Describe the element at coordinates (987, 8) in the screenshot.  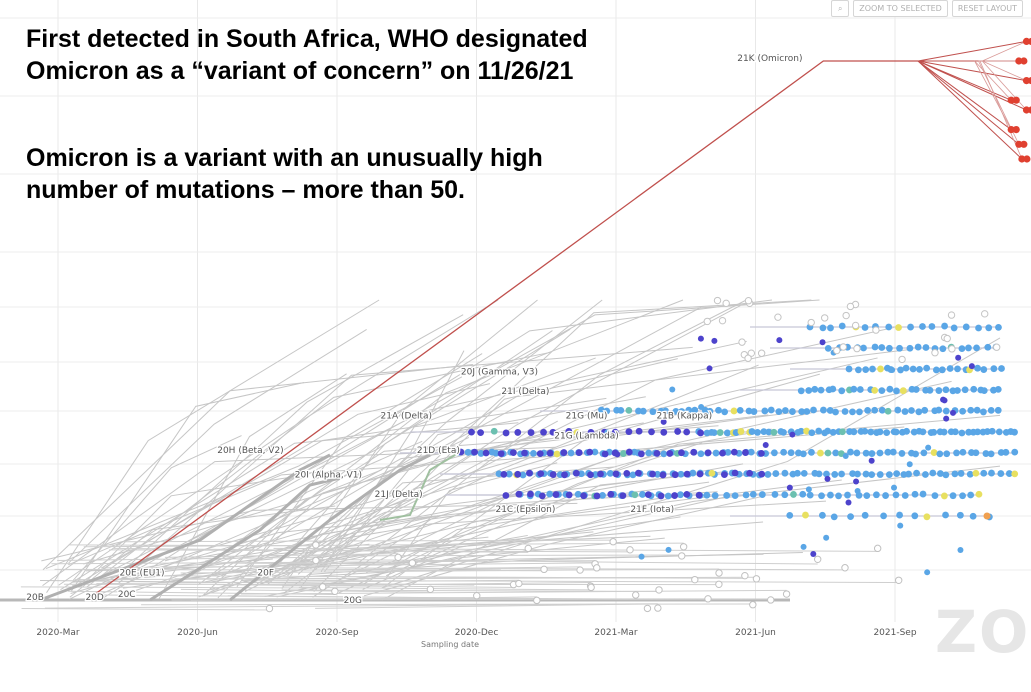
I see `reset-layout-button: RESET LAYOUT` at that location.